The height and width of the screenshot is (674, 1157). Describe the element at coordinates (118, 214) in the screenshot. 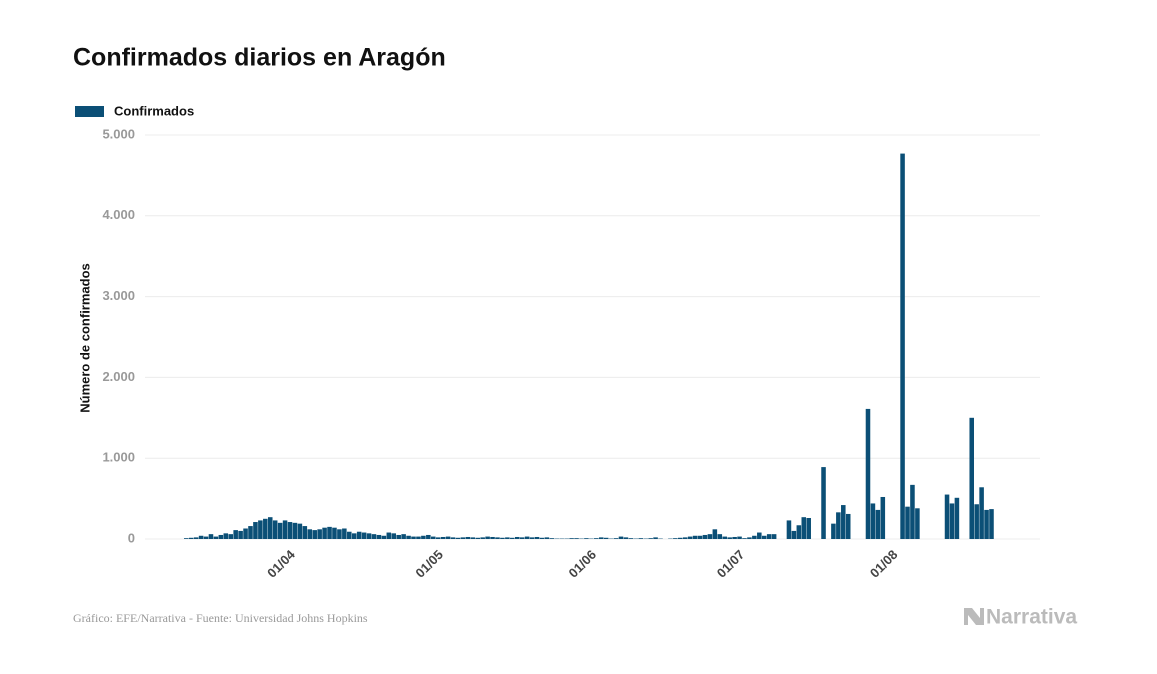

I see `y-tick-label: 4.000` at that location.